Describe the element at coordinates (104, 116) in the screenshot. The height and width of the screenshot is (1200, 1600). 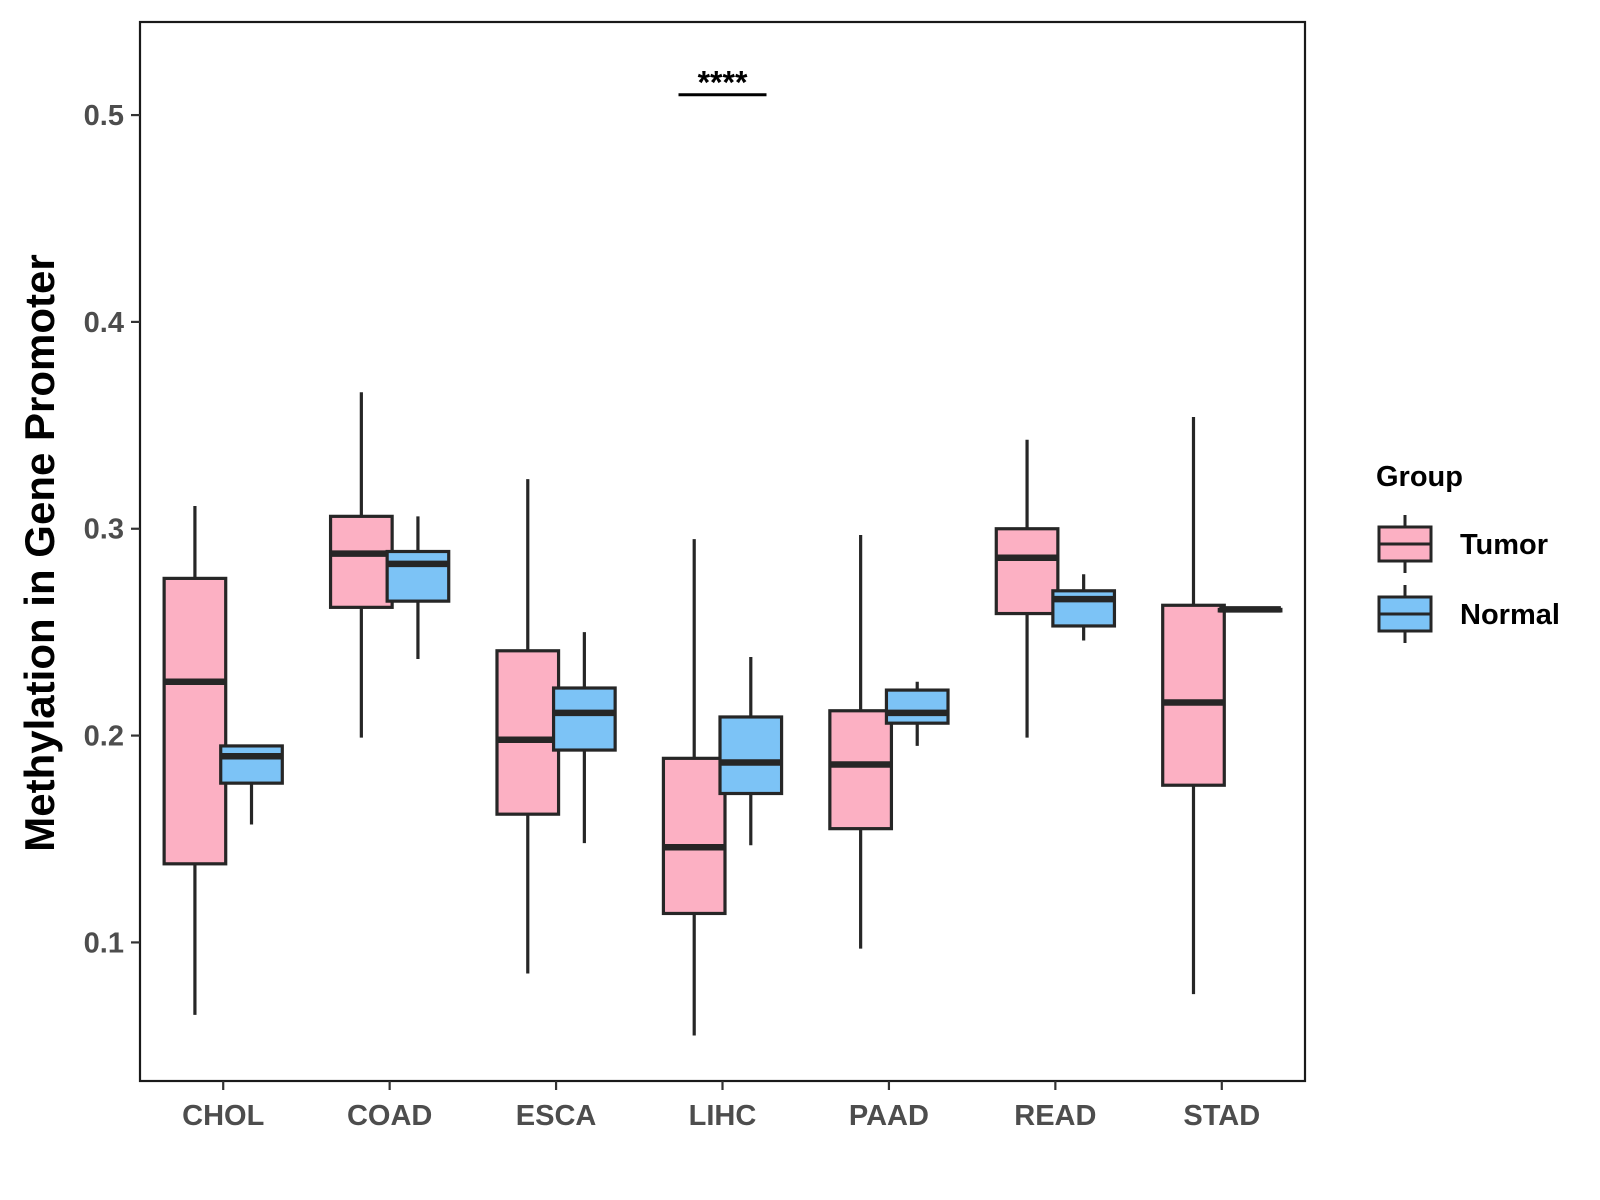
I see `y-tick-label-4: 0.5` at that location.